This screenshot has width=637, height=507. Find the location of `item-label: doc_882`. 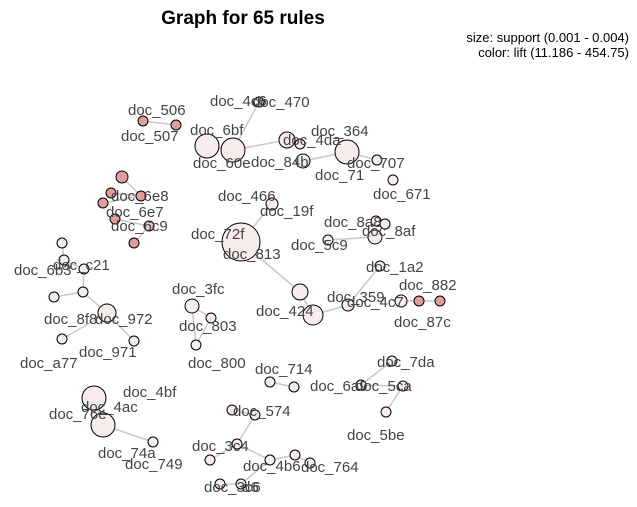

item-label: doc_882 is located at coordinates (428, 285).